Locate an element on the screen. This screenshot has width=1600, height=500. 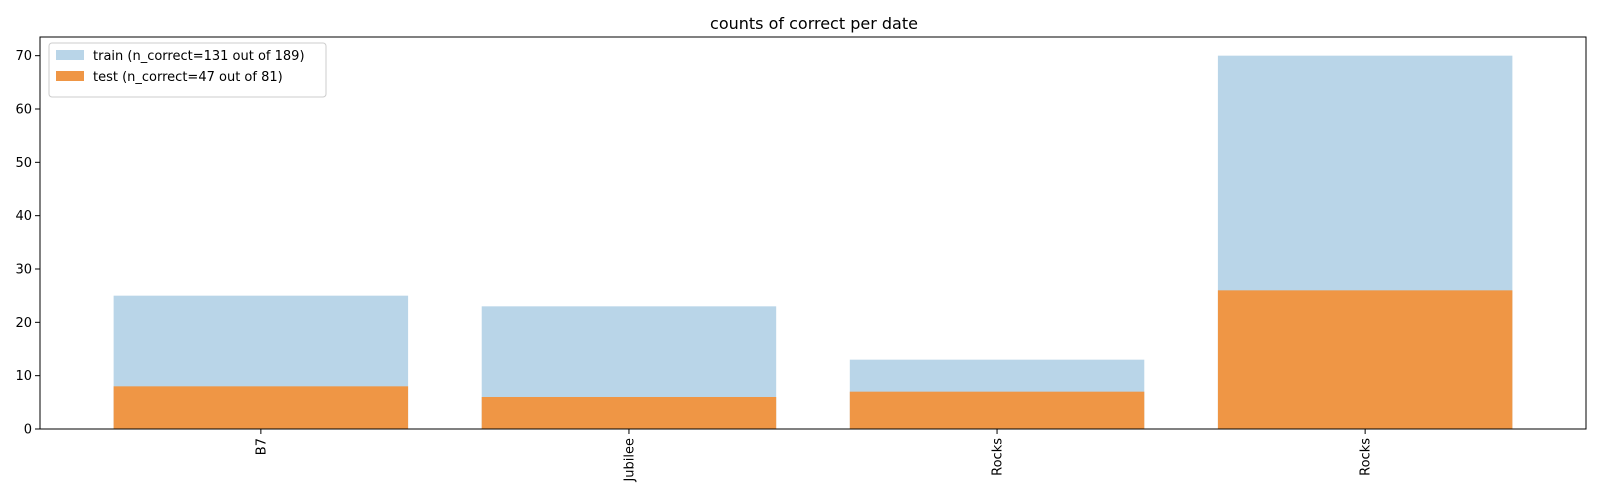
legend-box is located at coordinates (187, 70).